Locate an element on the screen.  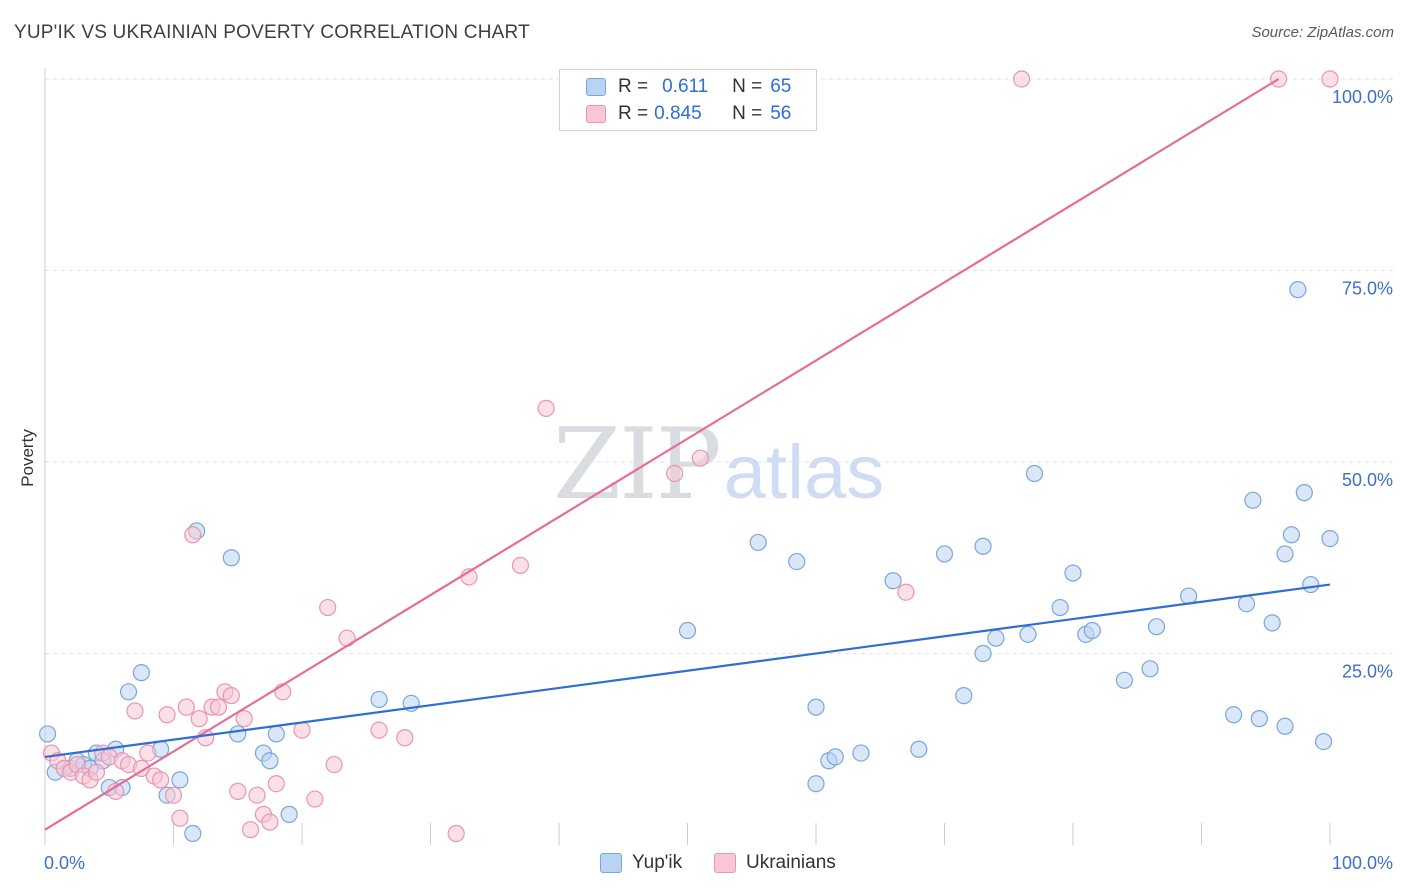
yupik-r-value: 0.611 is located at coordinates (685, 86).